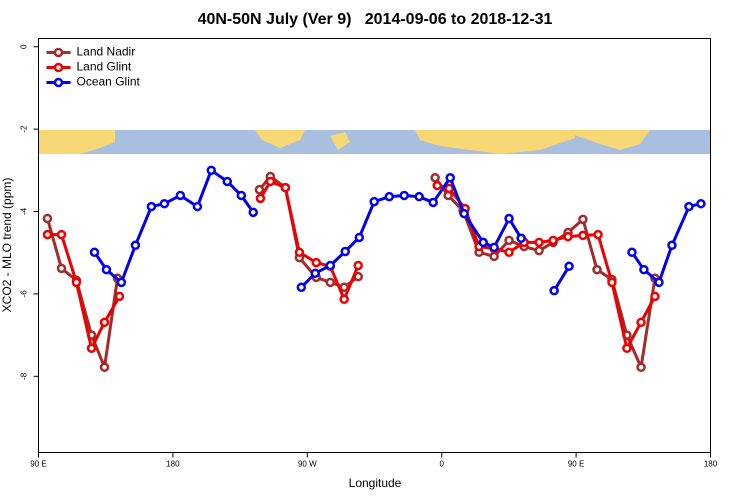  Describe the element at coordinates (24, 46) in the screenshot. I see `y-tick-label: 0` at that location.